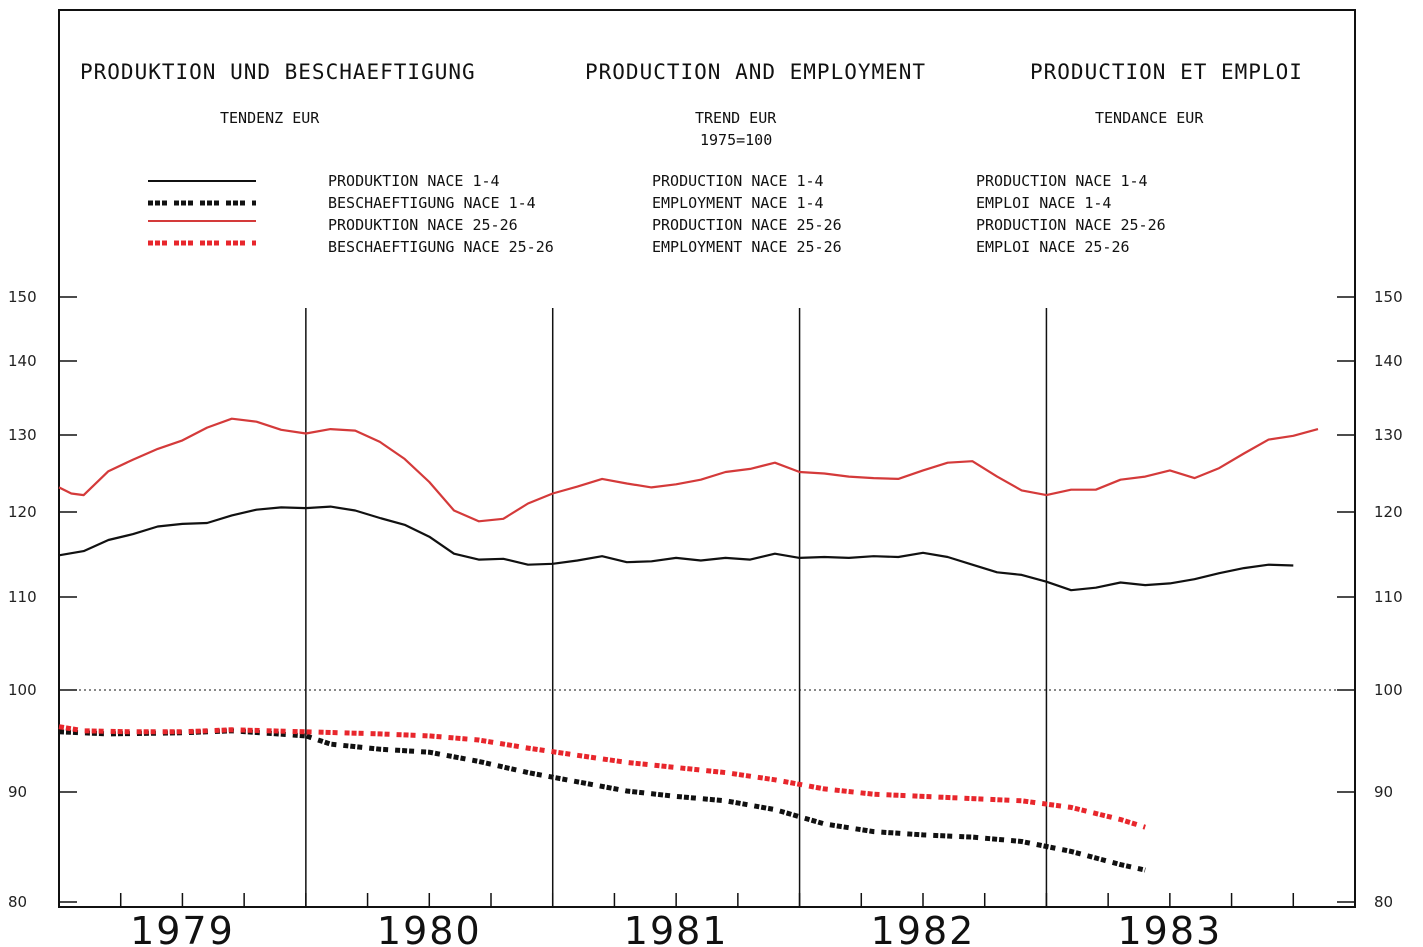  Describe the element at coordinates (738, 203) in the screenshot. I see `legend-en-2: EMPLOYMENT NACE 1-4` at that location.